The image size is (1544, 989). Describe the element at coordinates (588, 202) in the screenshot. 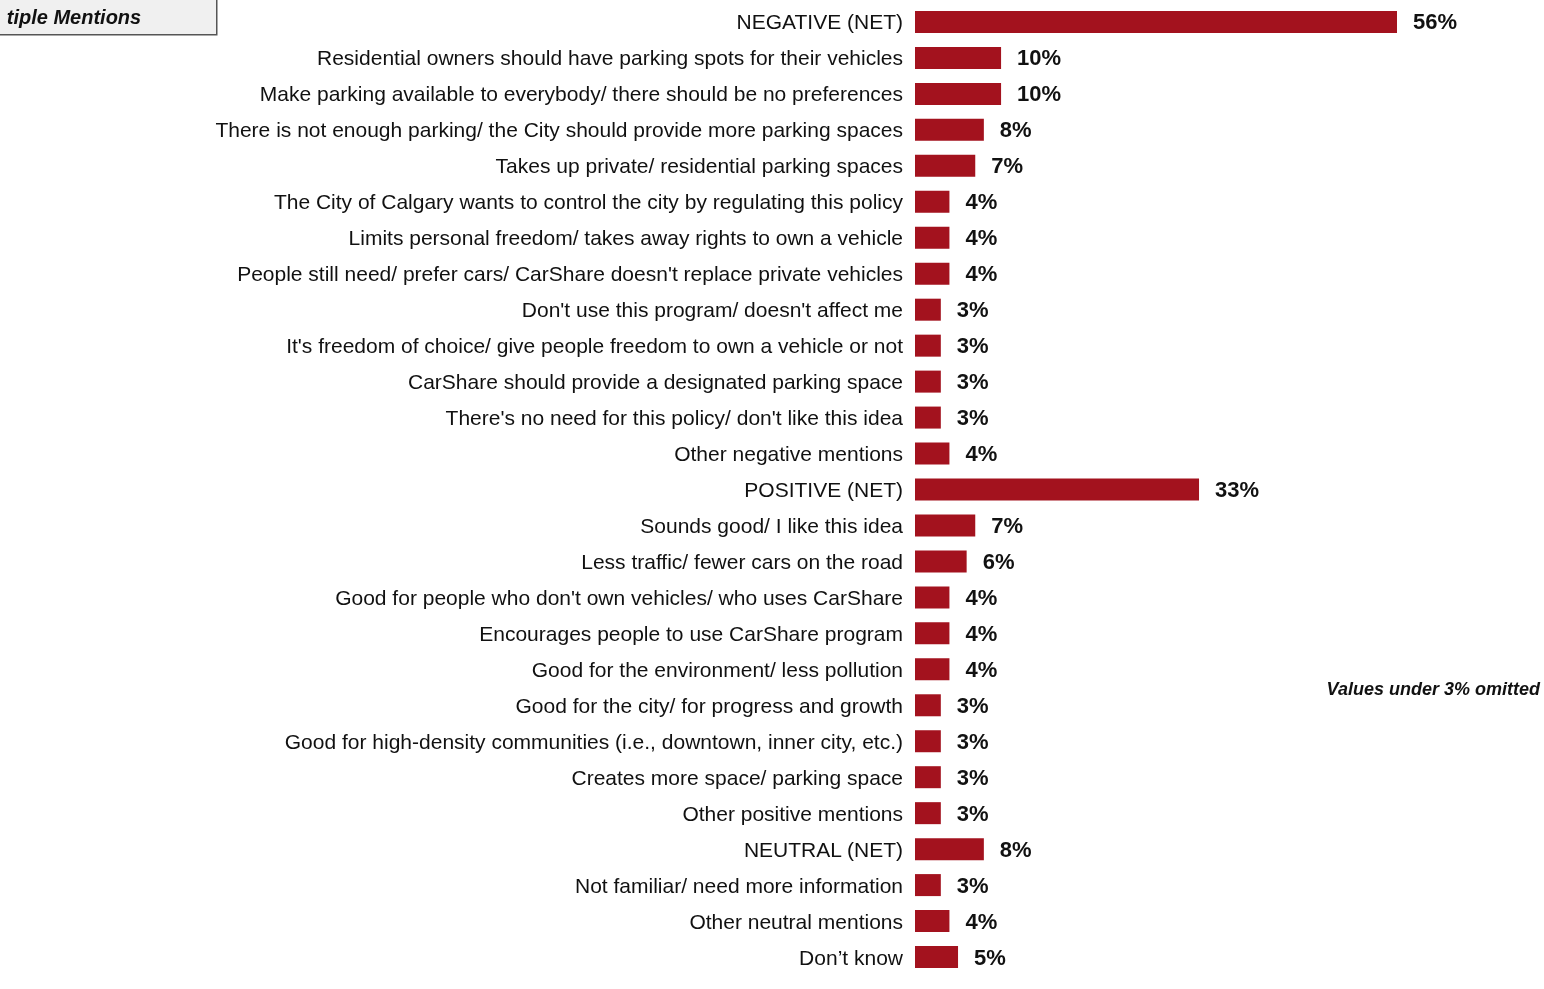

I see `y-tick-label: The City of Calgary wants to control the city by regulating this policy` at that location.